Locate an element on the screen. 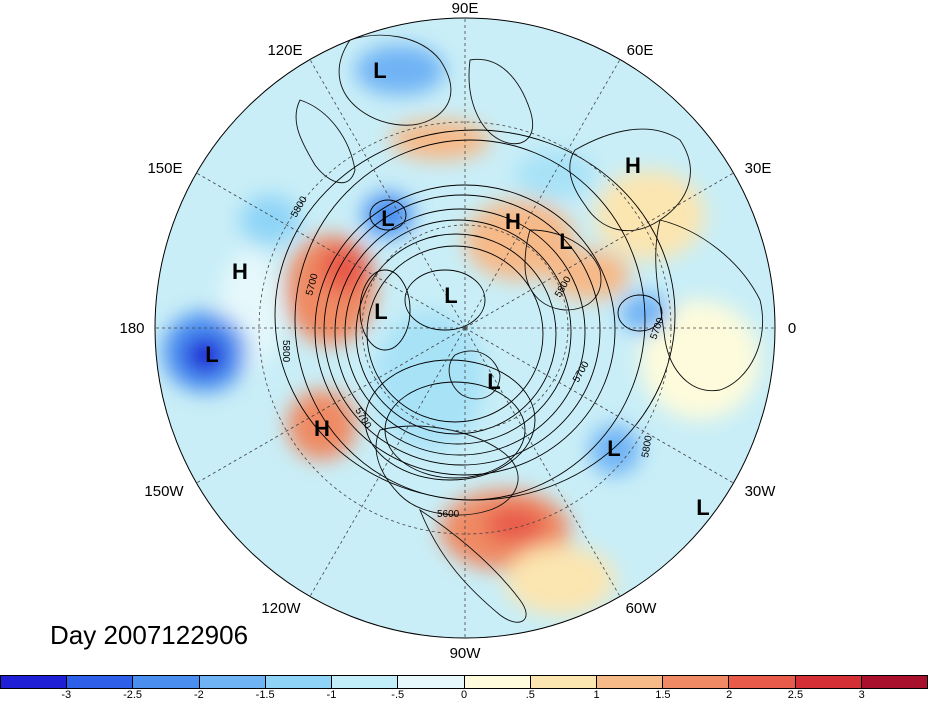 This screenshot has height=702, width=928. colorbar-tick-label: -2.5 is located at coordinates (133, 695).